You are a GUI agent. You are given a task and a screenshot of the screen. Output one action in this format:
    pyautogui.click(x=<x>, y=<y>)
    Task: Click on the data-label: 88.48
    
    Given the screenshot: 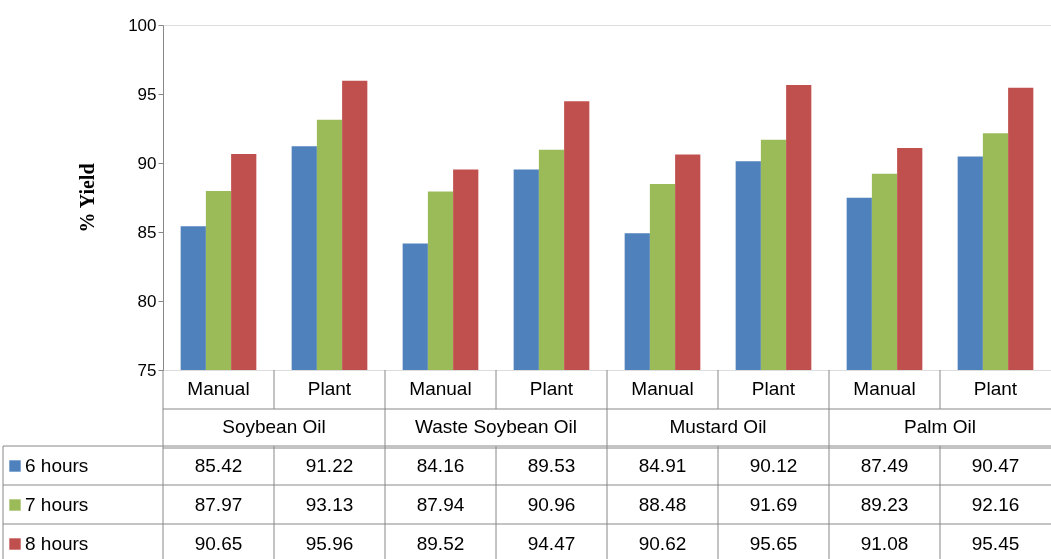 What is the action you would take?
    pyautogui.click(x=662, y=504)
    